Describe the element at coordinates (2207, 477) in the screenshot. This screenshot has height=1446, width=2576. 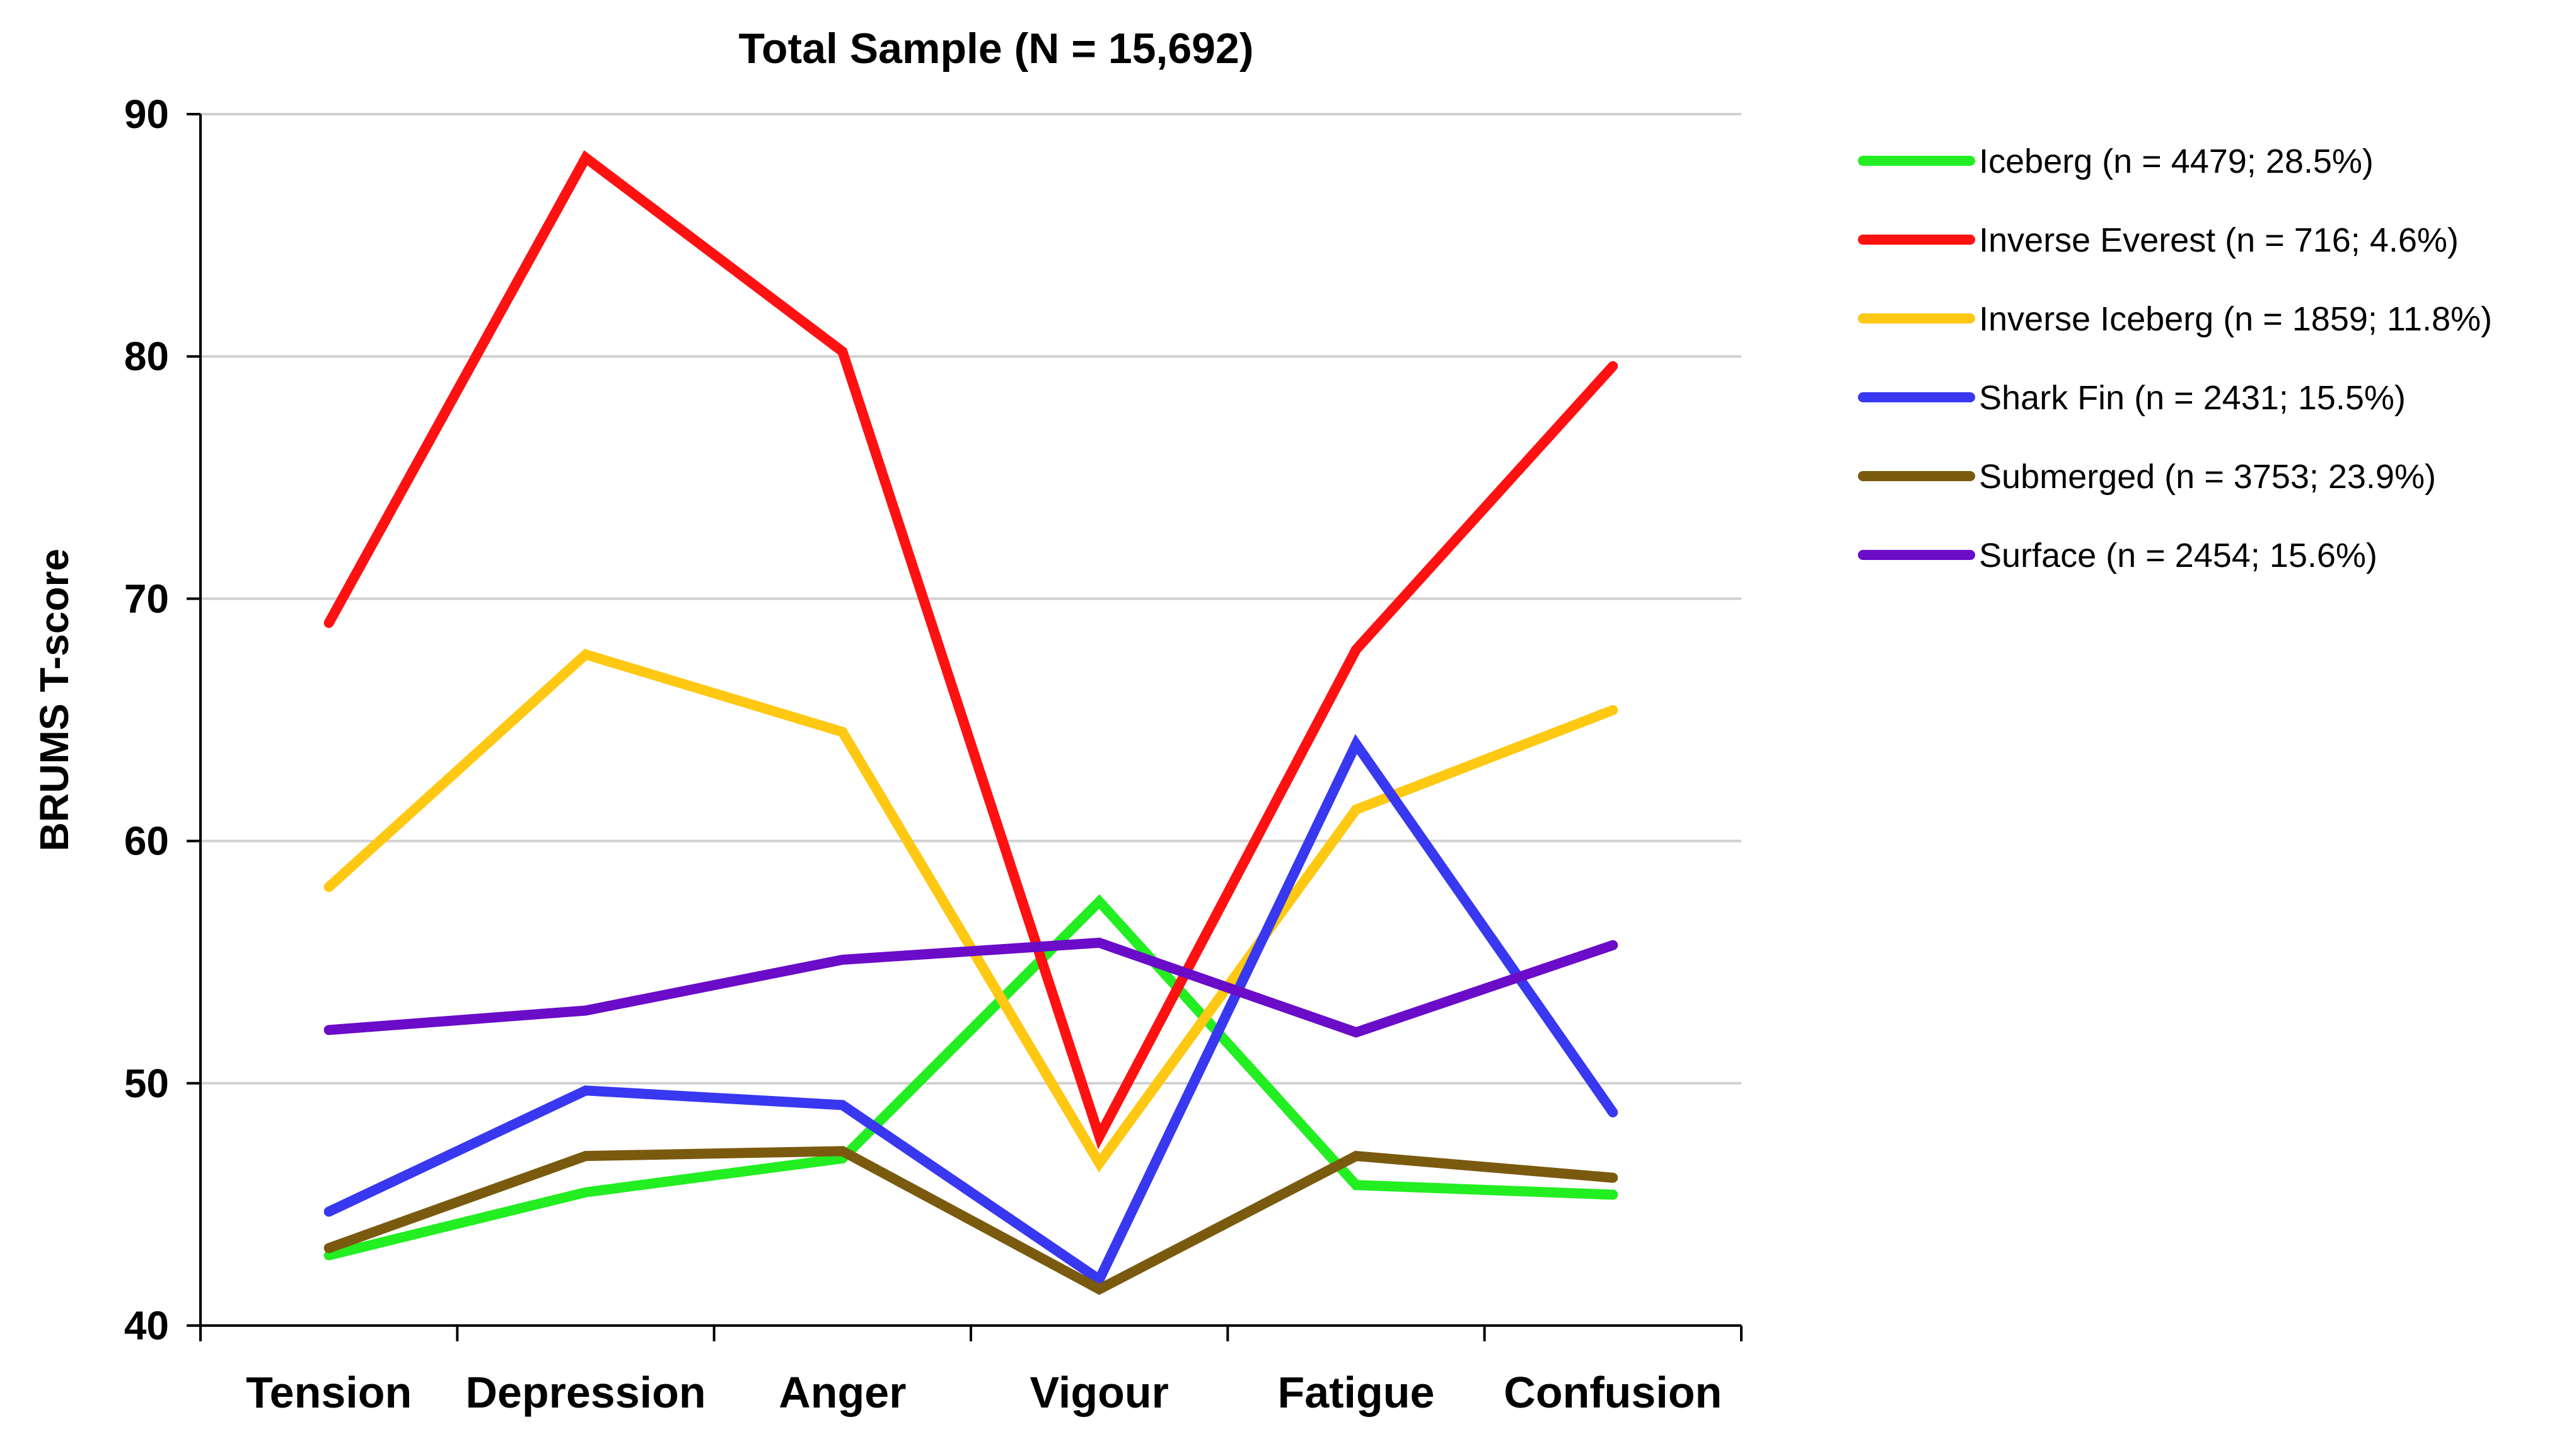
I see `legend-label: Submerged (n = 3753; 23.9%)` at that location.